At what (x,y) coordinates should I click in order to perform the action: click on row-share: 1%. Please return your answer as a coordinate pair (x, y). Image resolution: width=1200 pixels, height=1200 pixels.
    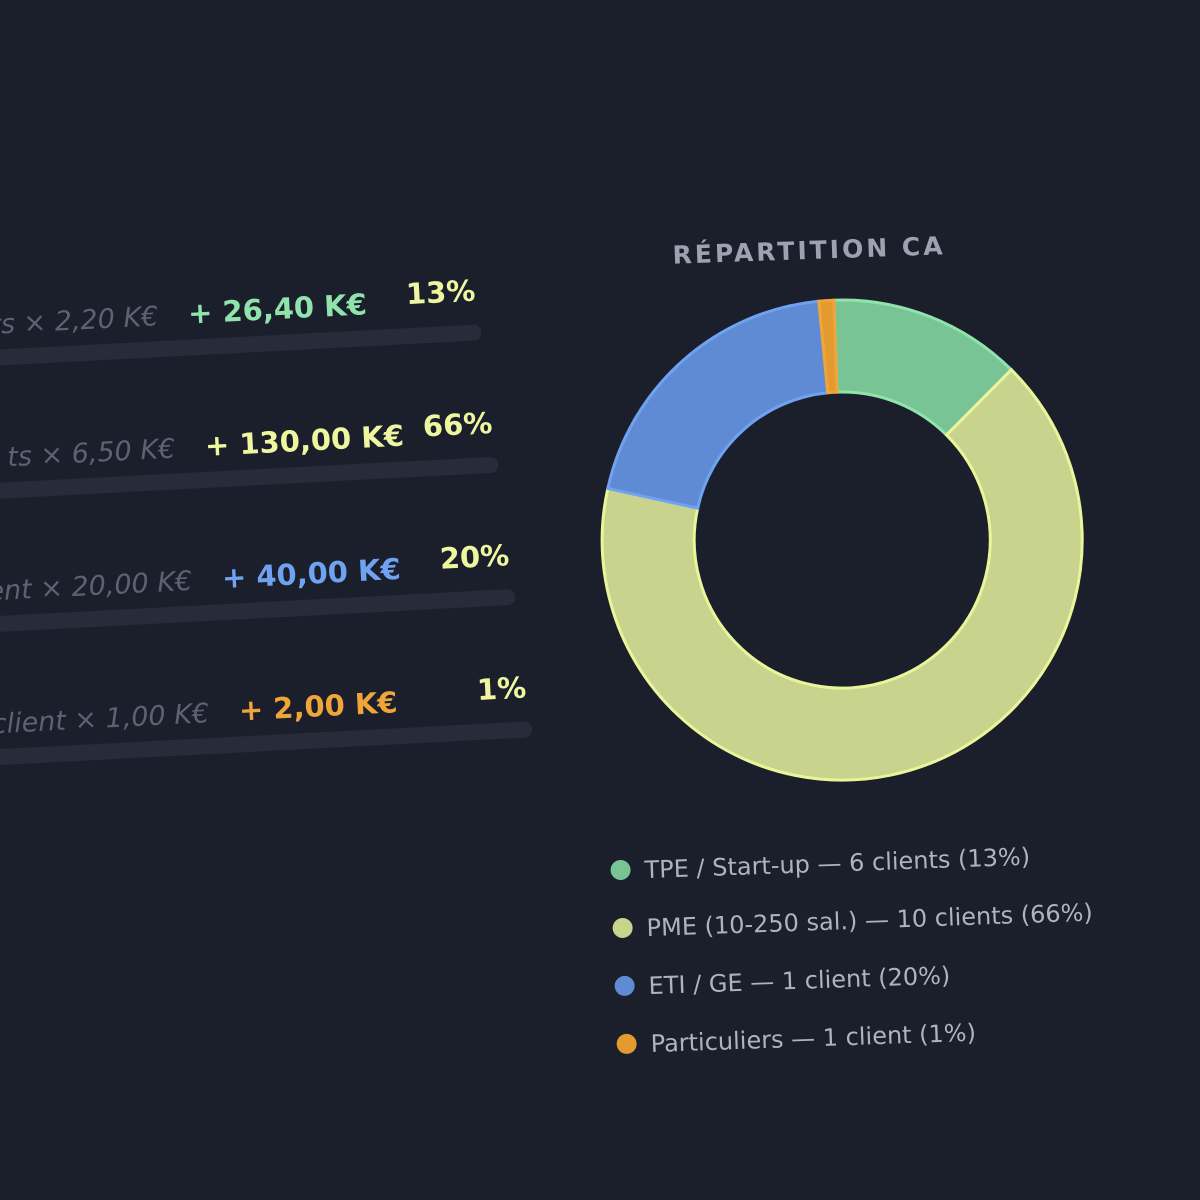
    Looking at the image, I should click on (501, 688).